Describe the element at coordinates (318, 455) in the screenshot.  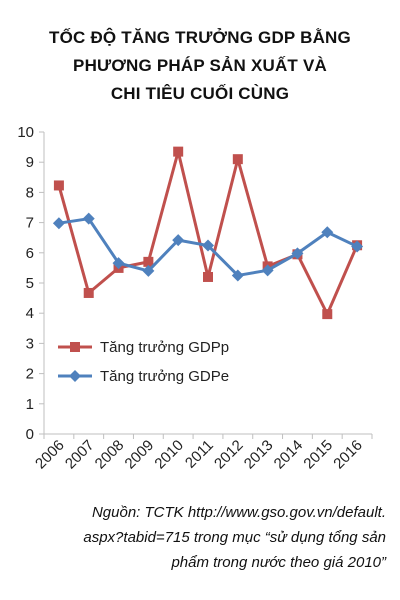
I see `x-tick-label: 2015` at that location.